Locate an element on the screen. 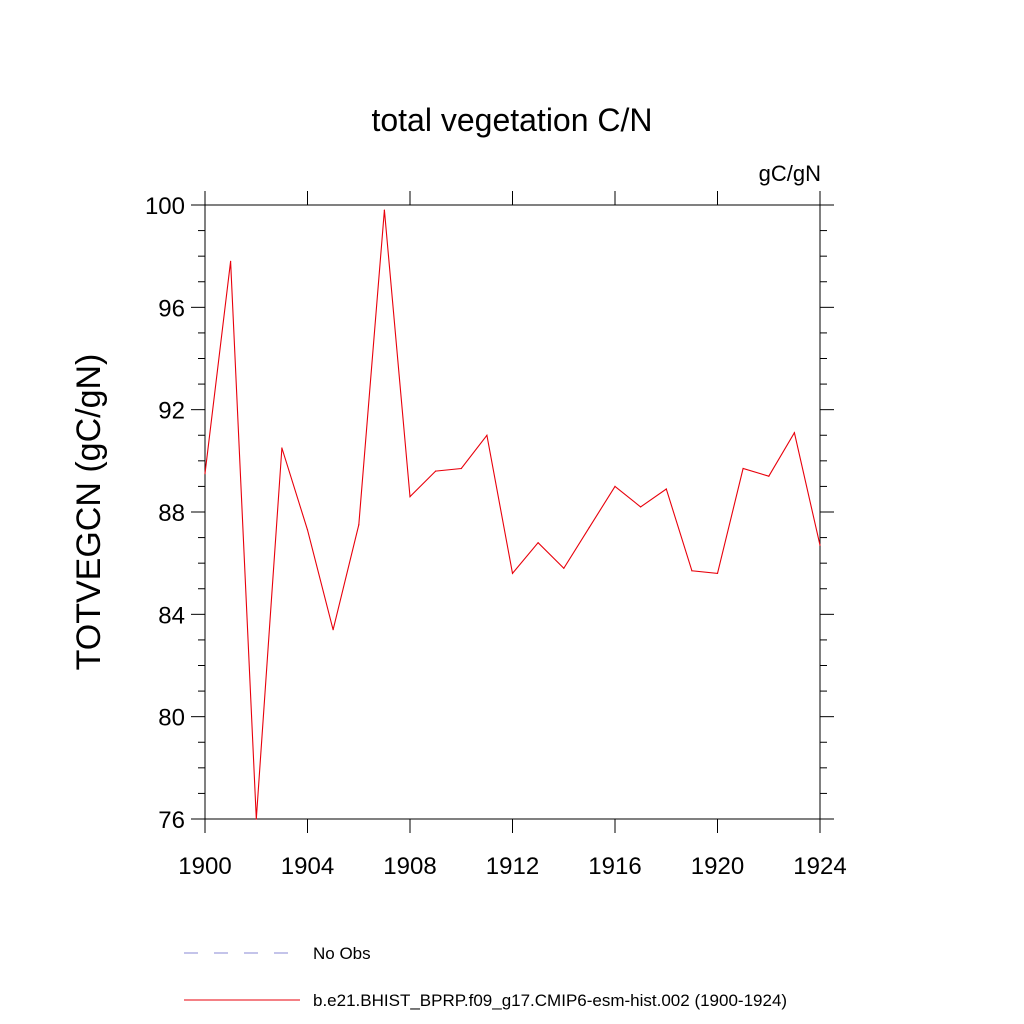 The height and width of the screenshot is (1024, 1024). x-tick-label: 1920 is located at coordinates (717, 866).